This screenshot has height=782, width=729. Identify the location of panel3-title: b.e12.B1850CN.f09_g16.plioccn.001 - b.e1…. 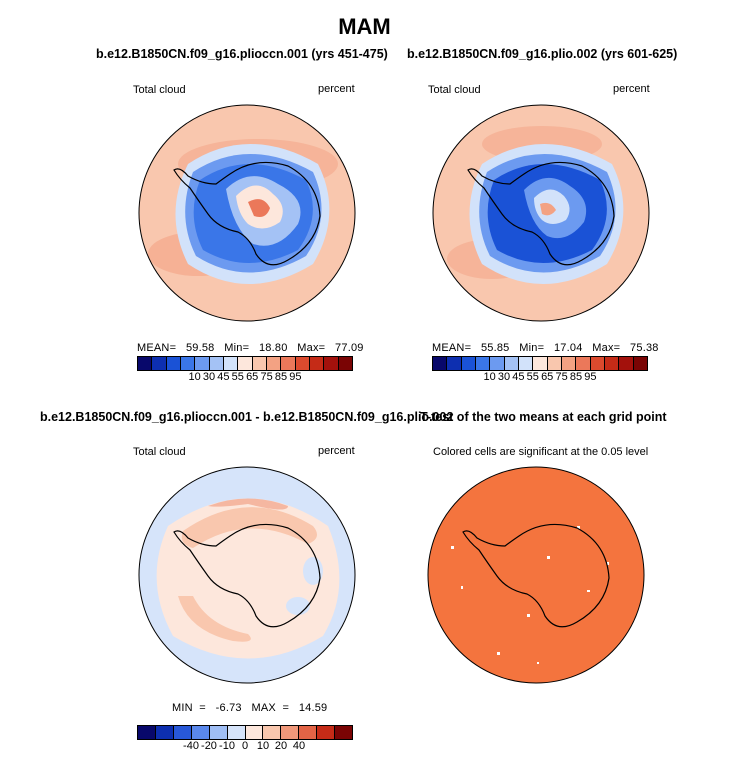
(247, 417).